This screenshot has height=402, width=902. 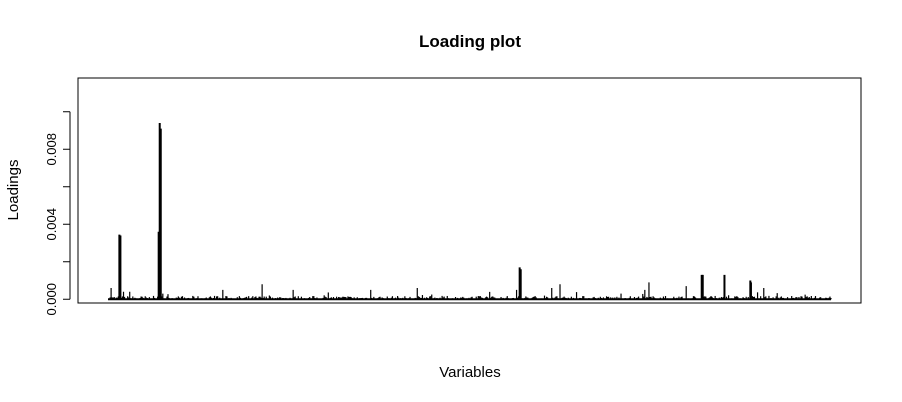 What do you see at coordinates (469, 372) in the screenshot?
I see `x-axis-label: Variables` at bounding box center [469, 372].